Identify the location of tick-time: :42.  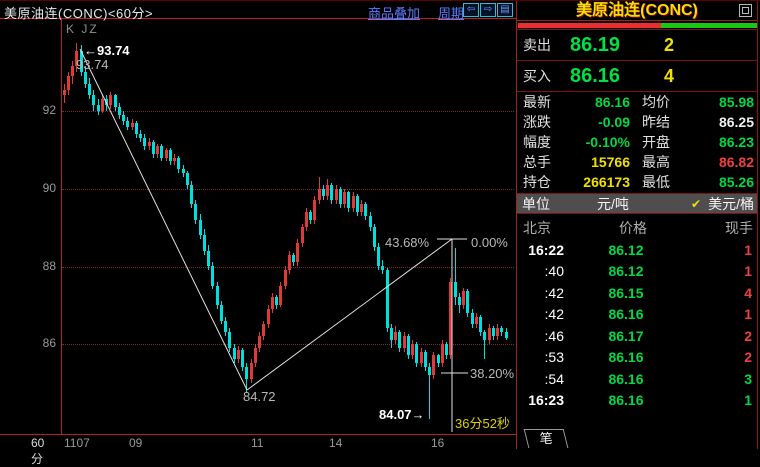
(554, 314).